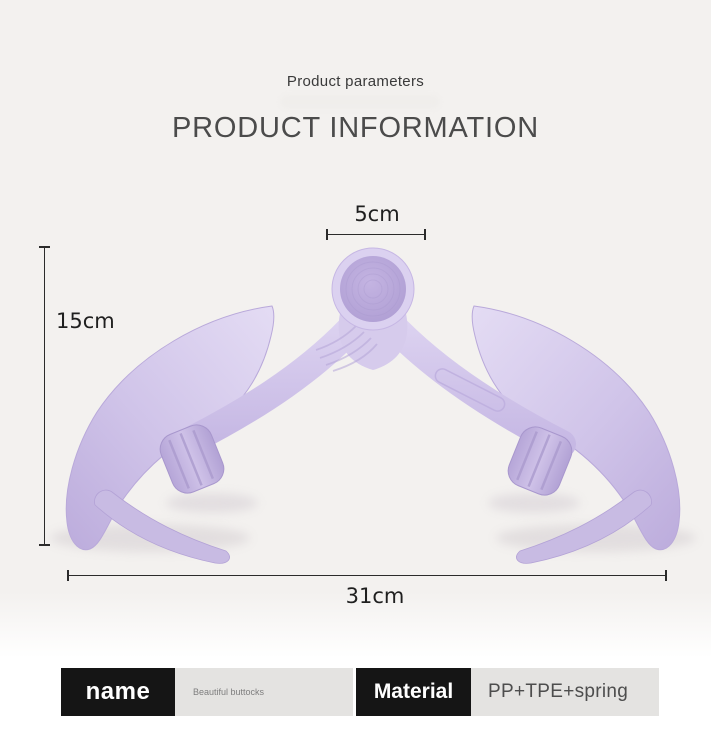 The image size is (711, 735). Describe the element at coordinates (565, 692) in the screenshot. I see `spec-material-value: PP+TPE+spring` at that location.